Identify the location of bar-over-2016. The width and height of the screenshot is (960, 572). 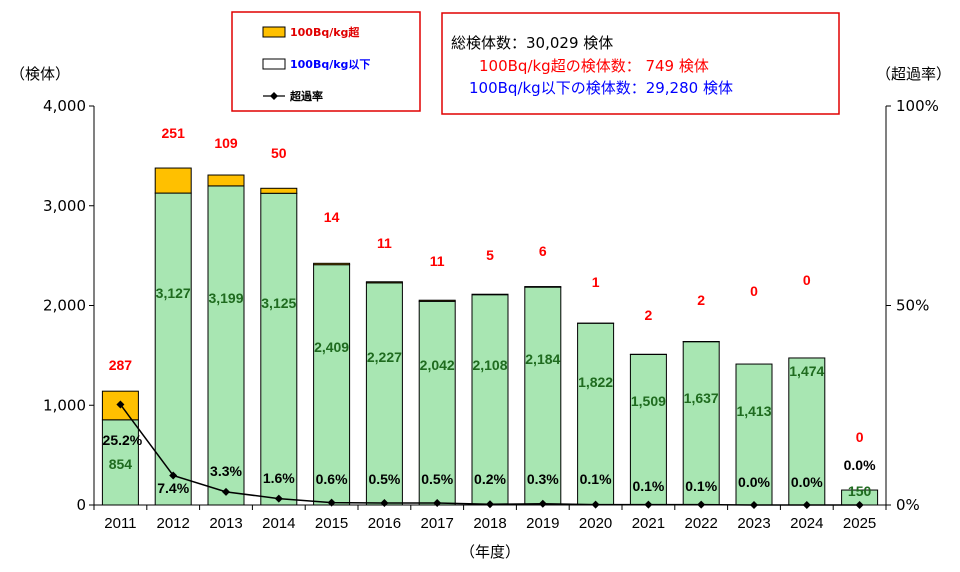
(384, 282).